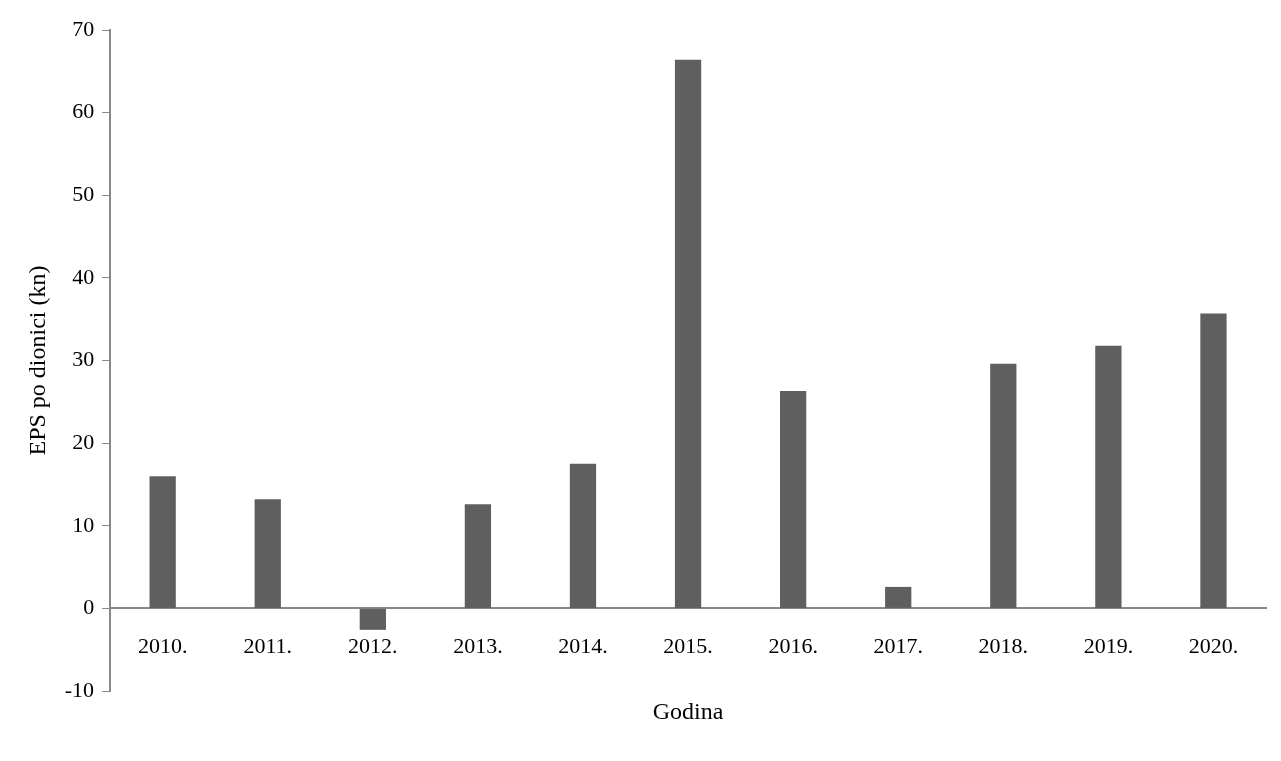 Image resolution: width=1281 pixels, height=761 pixels. I want to click on y-tick-label: 50, so click(83, 194).